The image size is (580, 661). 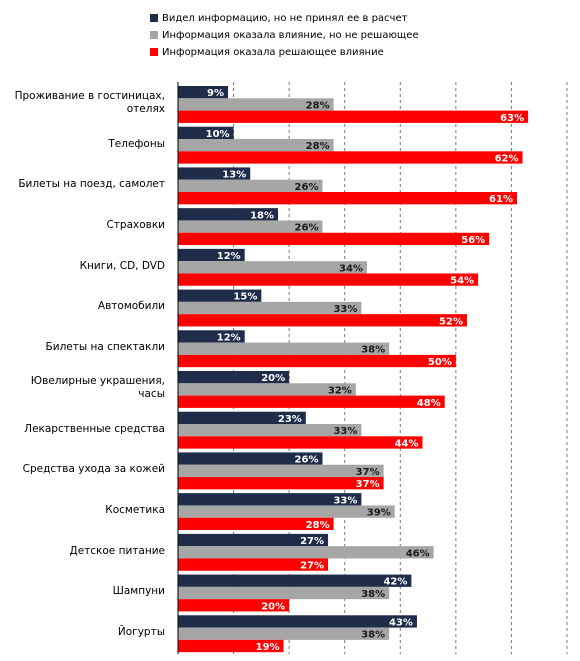 What do you see at coordinates (395, 582) in the screenshot?
I see `value-label: 42%` at bounding box center [395, 582].